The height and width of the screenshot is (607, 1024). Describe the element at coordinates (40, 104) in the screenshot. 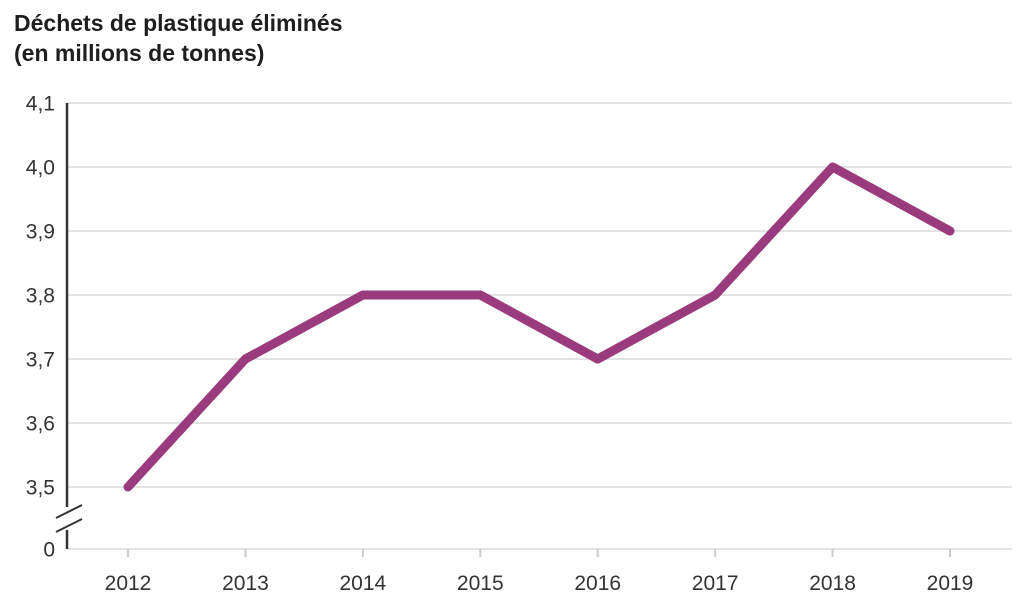

I see `y-tick-label: 4,1` at that location.